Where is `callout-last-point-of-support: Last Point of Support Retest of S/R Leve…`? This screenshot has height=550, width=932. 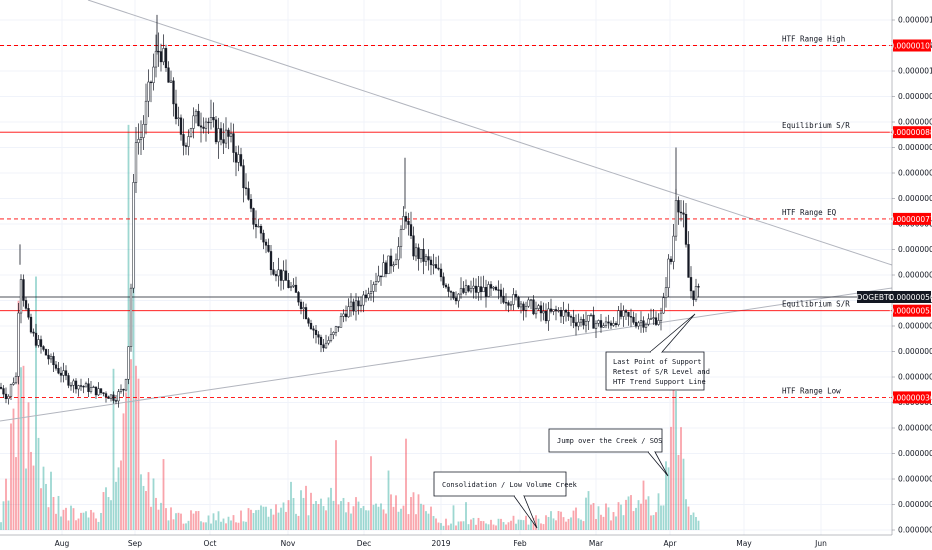
callout-last-point-of-support: Last Point of Support Retest of S/R Leve… is located at coordinates (657, 352).